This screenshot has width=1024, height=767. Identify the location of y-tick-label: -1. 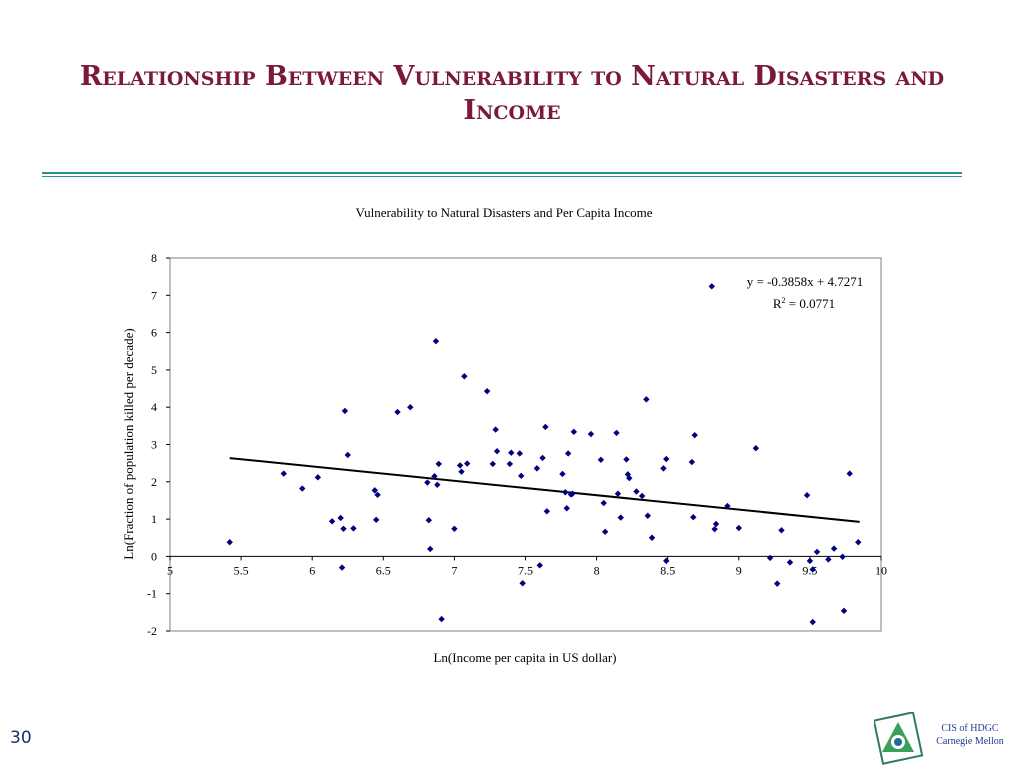
(152, 594).